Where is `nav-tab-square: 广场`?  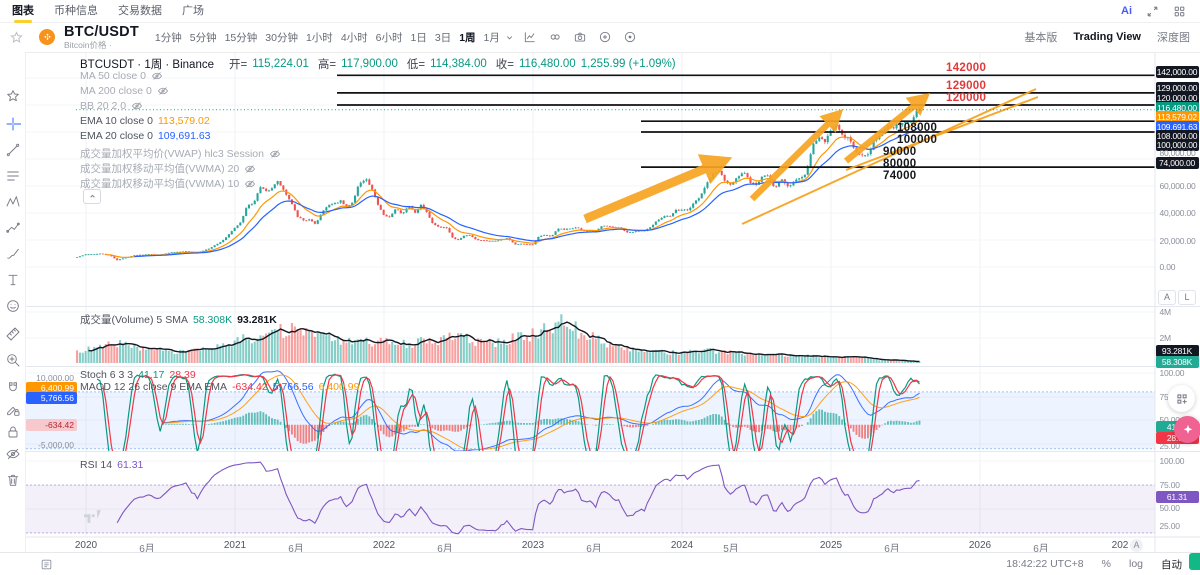 nav-tab-square: 广场 is located at coordinates (193, 10).